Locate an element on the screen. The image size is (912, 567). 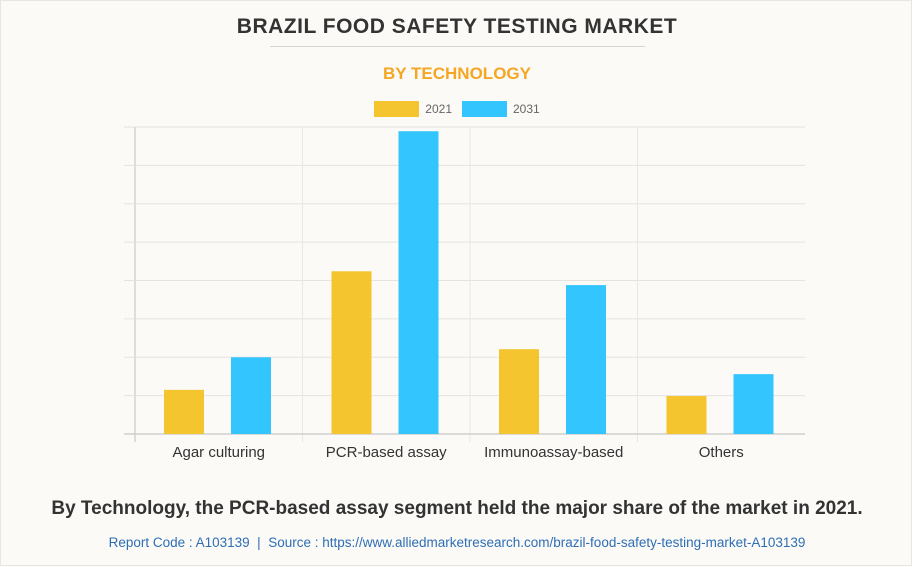
legend-swatch-2021 is located at coordinates (397, 109).